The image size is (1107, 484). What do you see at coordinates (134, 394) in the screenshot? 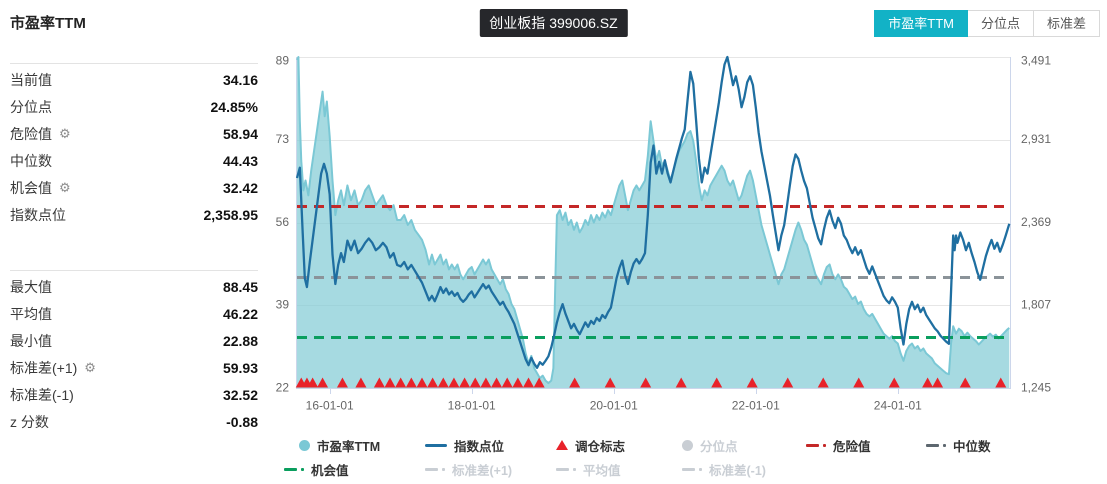
I see `stat-row: 标准差(-1) 32.52` at bounding box center [134, 394].